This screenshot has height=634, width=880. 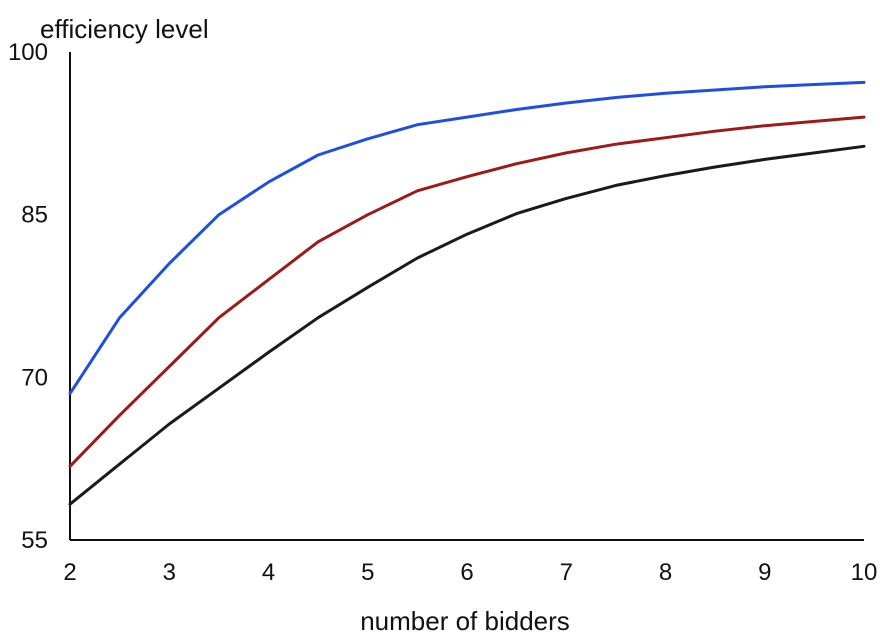 What do you see at coordinates (34, 215) in the screenshot?
I see `y-tick-label: 85` at bounding box center [34, 215].